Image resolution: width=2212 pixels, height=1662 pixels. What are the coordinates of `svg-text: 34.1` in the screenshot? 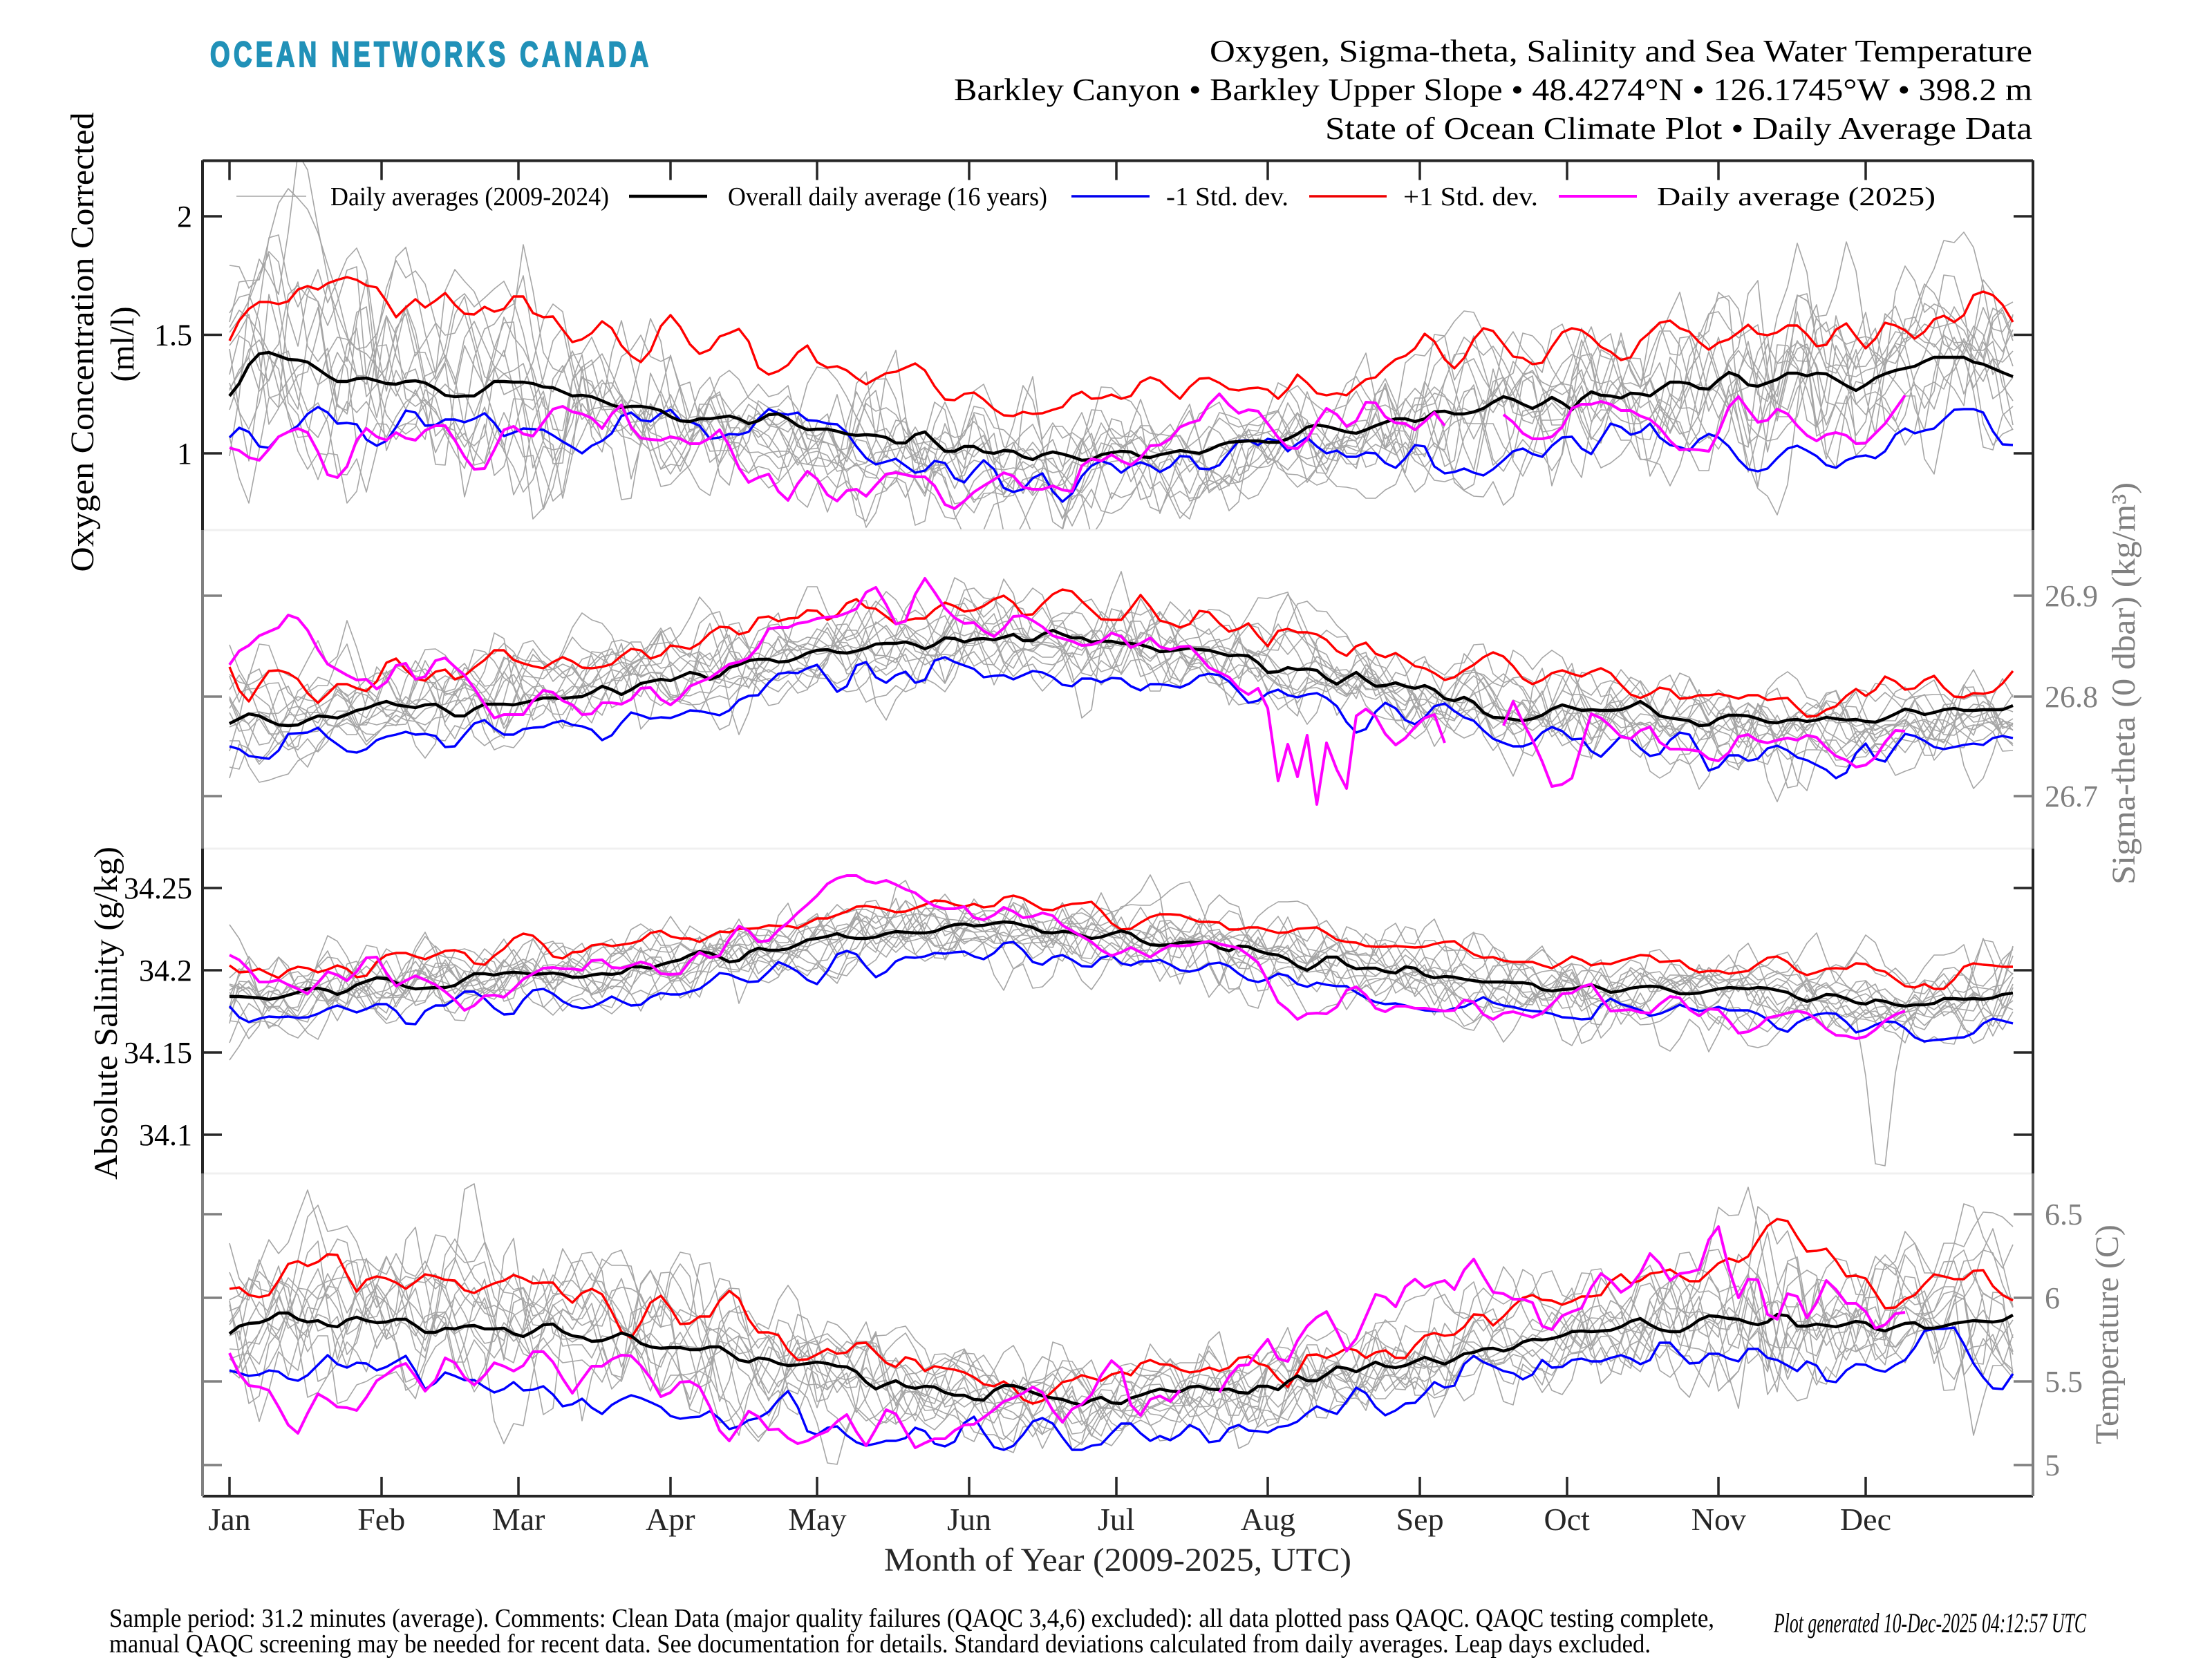 It's located at (165, 1135).